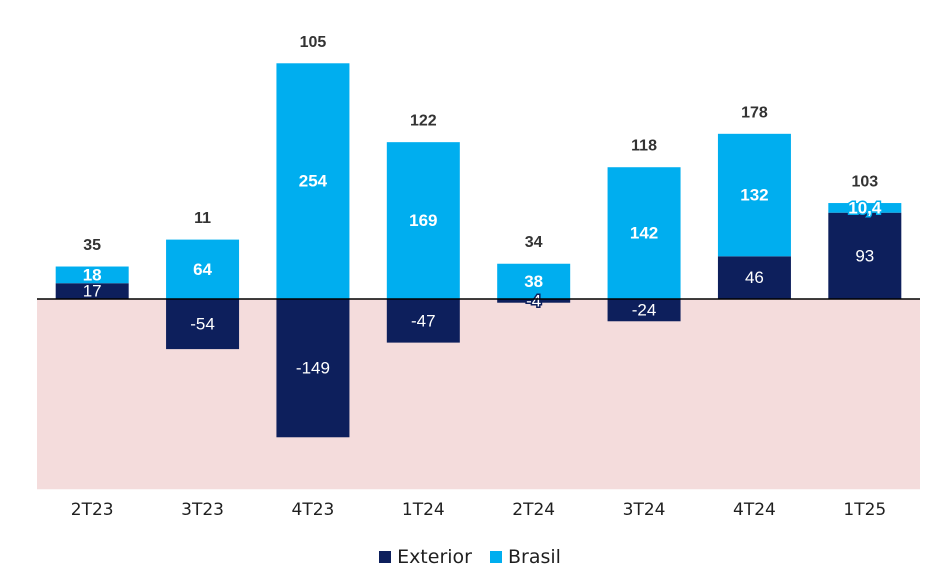  I want to click on label-exterior: -4, so click(533, 301).